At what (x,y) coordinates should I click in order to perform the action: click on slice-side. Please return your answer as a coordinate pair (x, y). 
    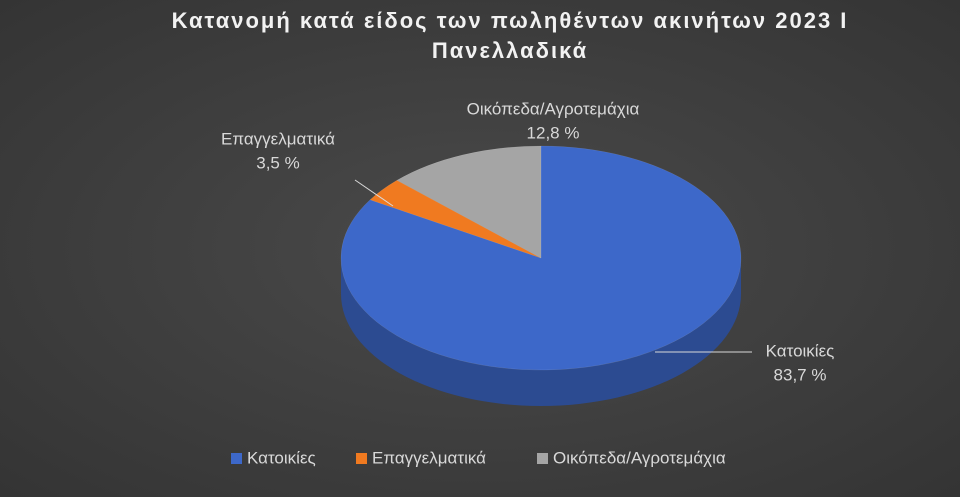
    Looking at the image, I should click on (541, 332).